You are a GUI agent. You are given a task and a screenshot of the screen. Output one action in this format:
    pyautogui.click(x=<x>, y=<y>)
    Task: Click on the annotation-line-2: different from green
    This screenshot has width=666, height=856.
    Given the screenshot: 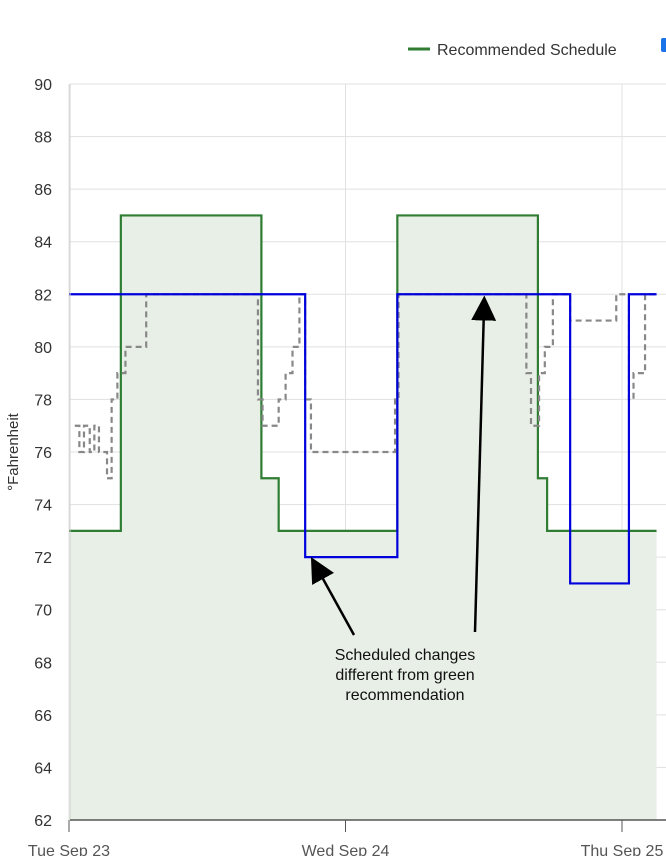 What is the action you would take?
    pyautogui.click(x=404, y=675)
    